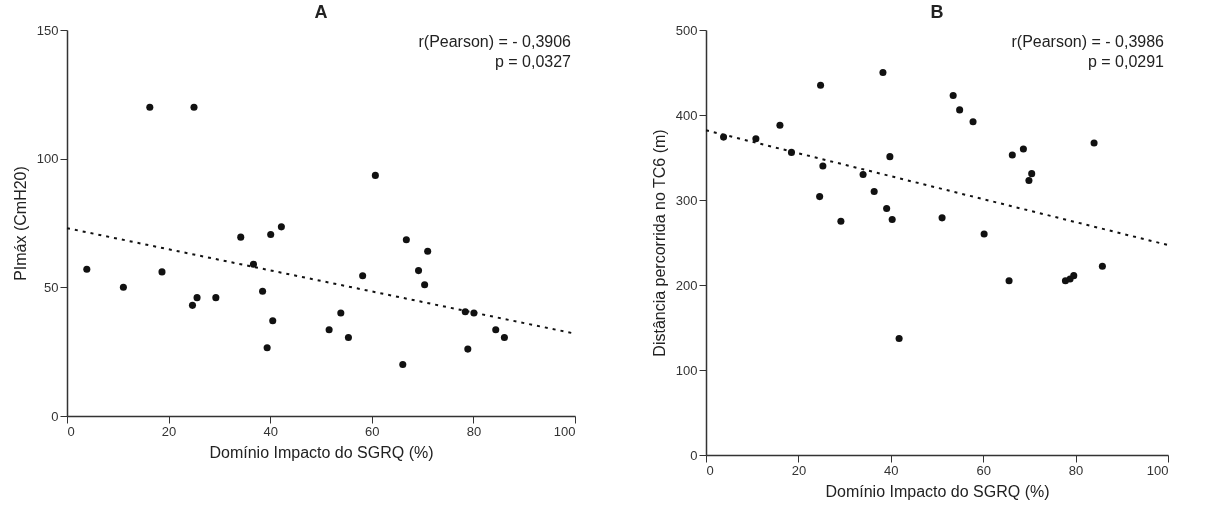 The width and height of the screenshot is (1207, 511). I want to click on y-tick-label: 500, so click(686, 30).